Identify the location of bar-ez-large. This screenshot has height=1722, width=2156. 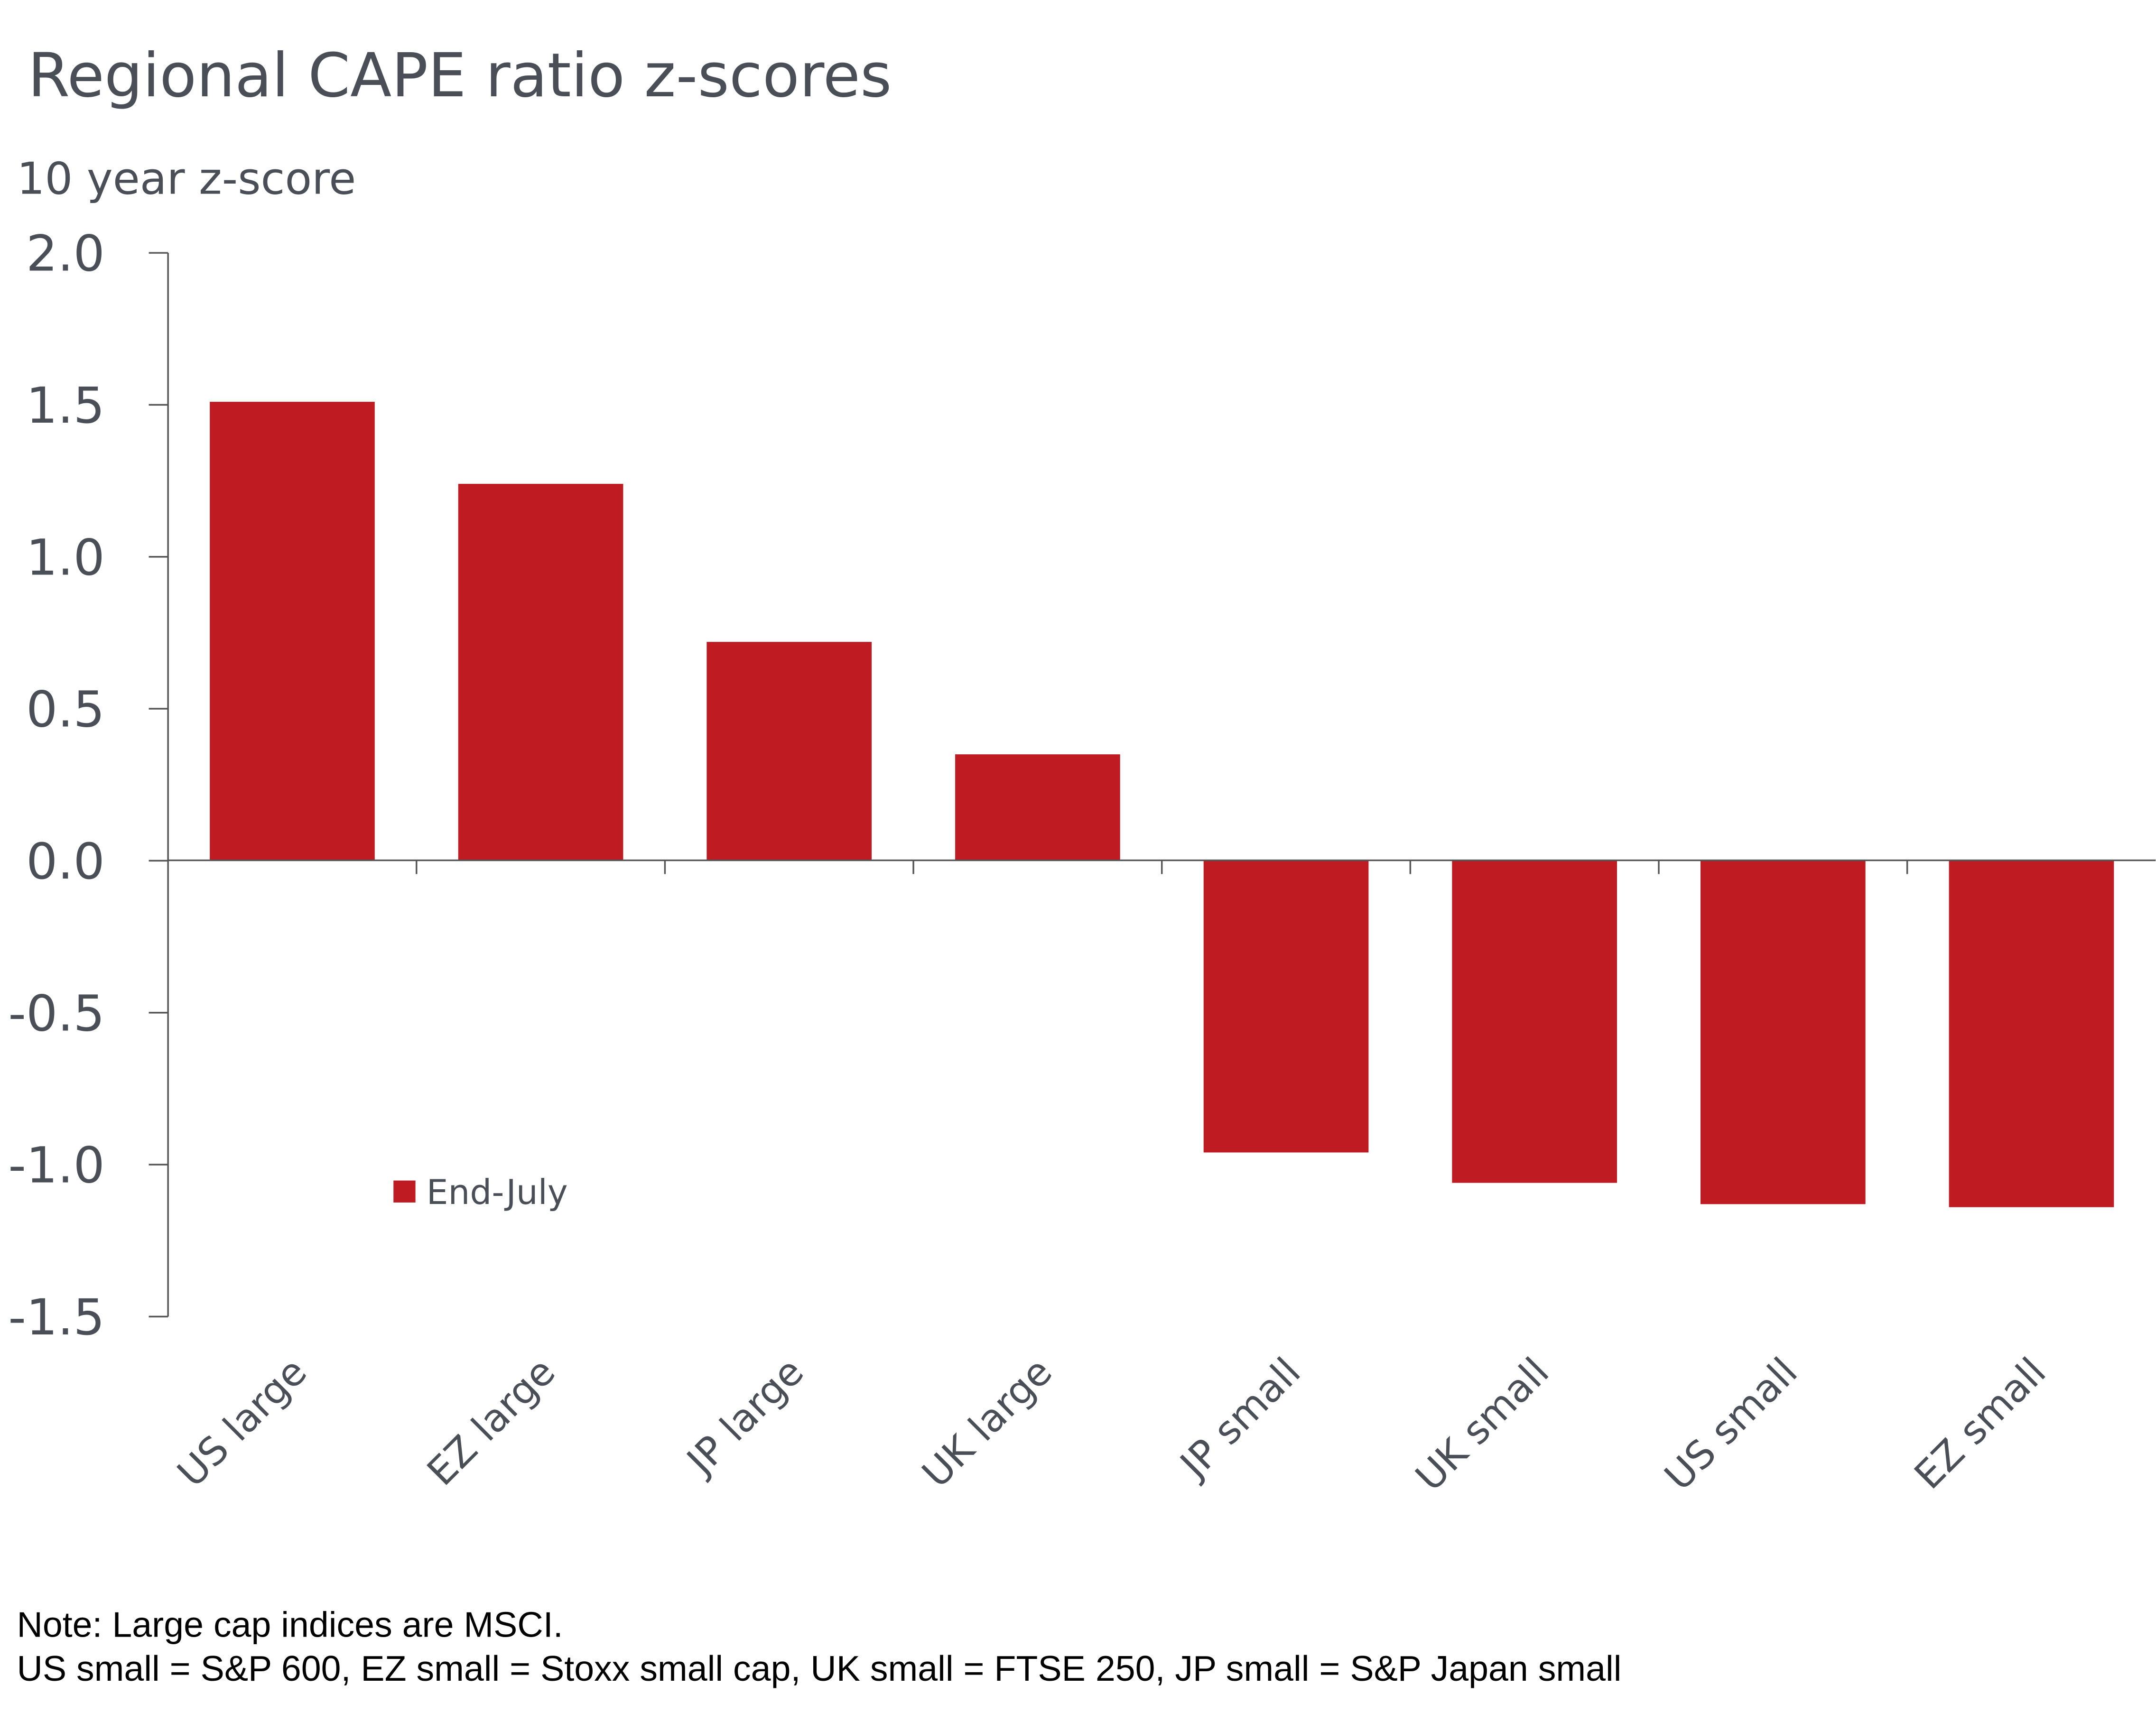
(540, 672).